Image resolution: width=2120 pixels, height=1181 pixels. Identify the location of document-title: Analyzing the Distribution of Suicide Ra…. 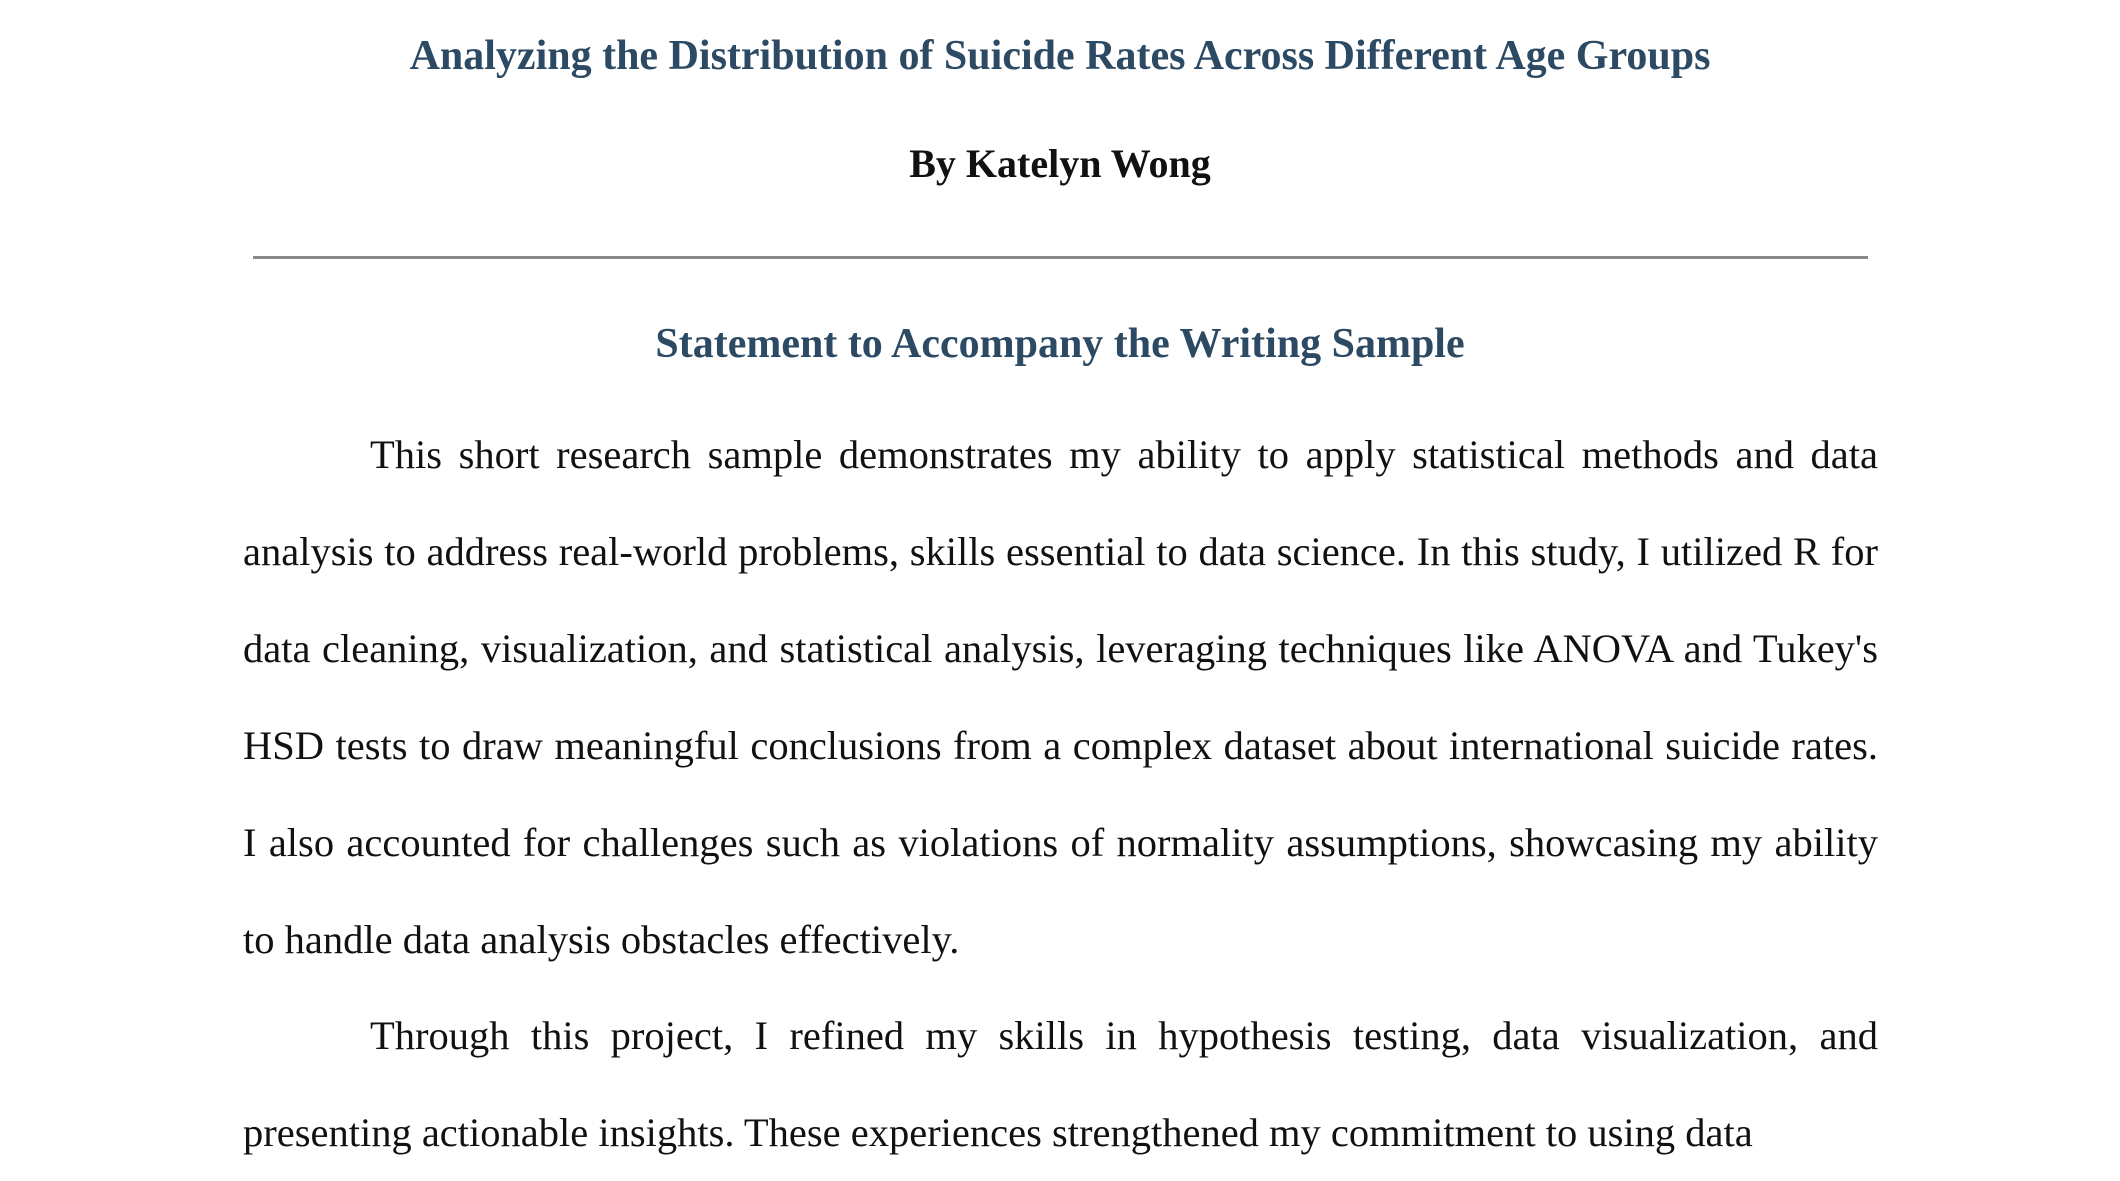
(1060, 56).